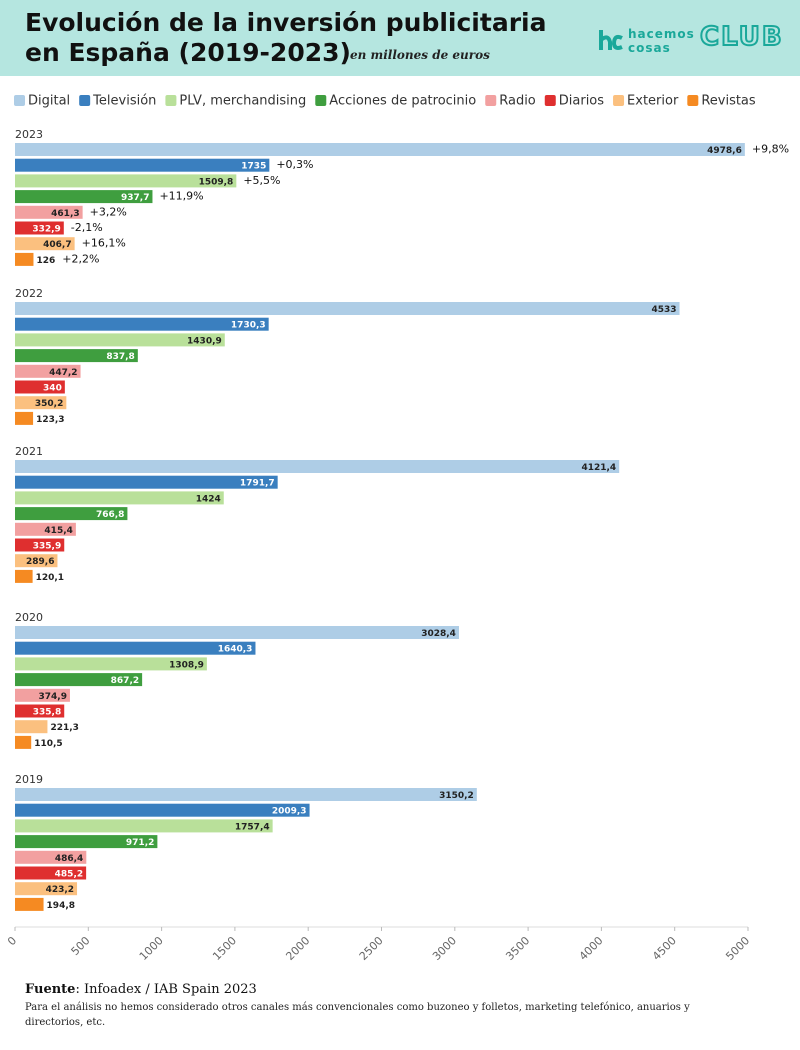 The image size is (800, 1050). What do you see at coordinates (728, 101) in the screenshot?
I see `legend-label: Revistas` at bounding box center [728, 101].